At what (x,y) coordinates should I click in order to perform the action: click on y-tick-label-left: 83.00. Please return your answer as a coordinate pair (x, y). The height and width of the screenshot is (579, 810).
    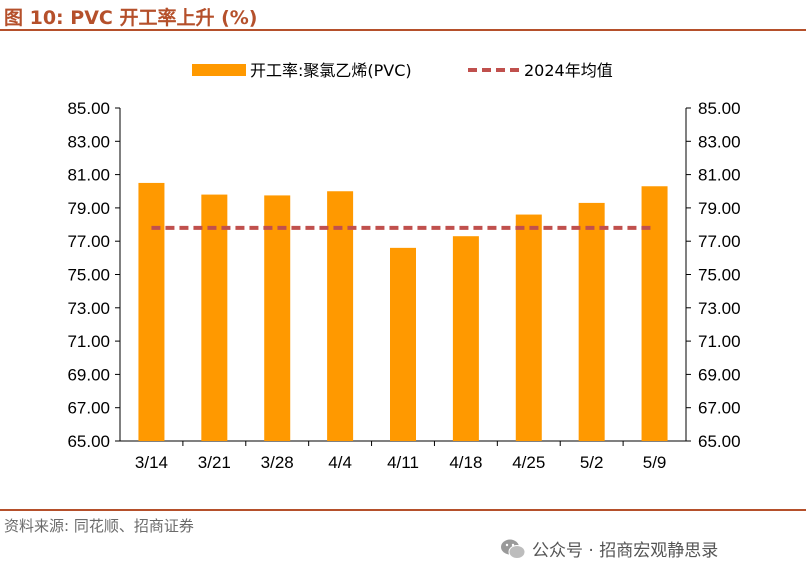
    Looking at the image, I should click on (88, 141).